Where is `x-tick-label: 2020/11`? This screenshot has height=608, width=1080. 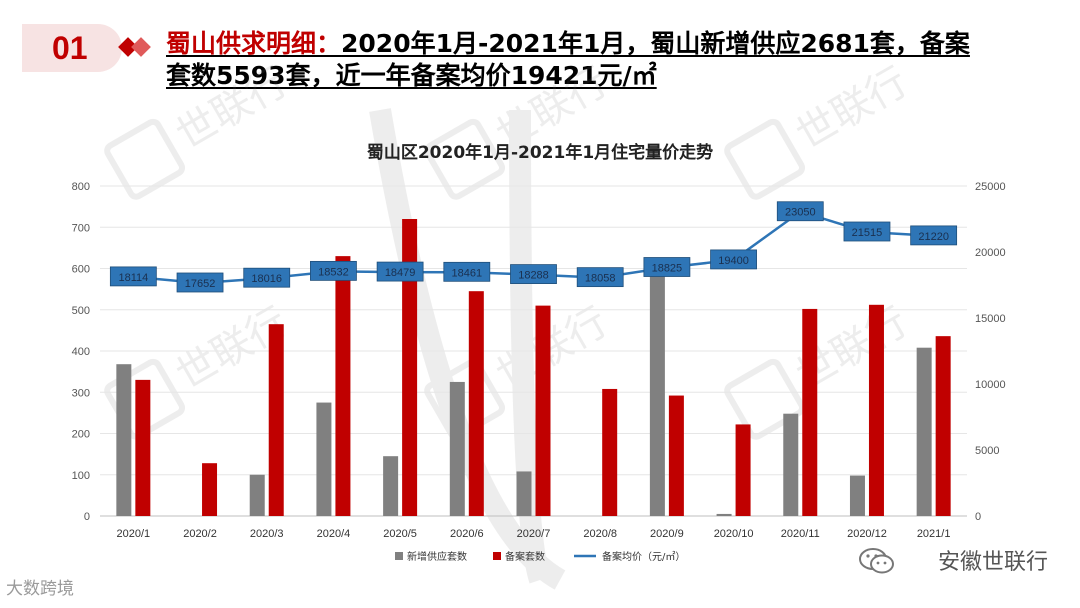 x-tick-label: 2020/11 is located at coordinates (800, 534).